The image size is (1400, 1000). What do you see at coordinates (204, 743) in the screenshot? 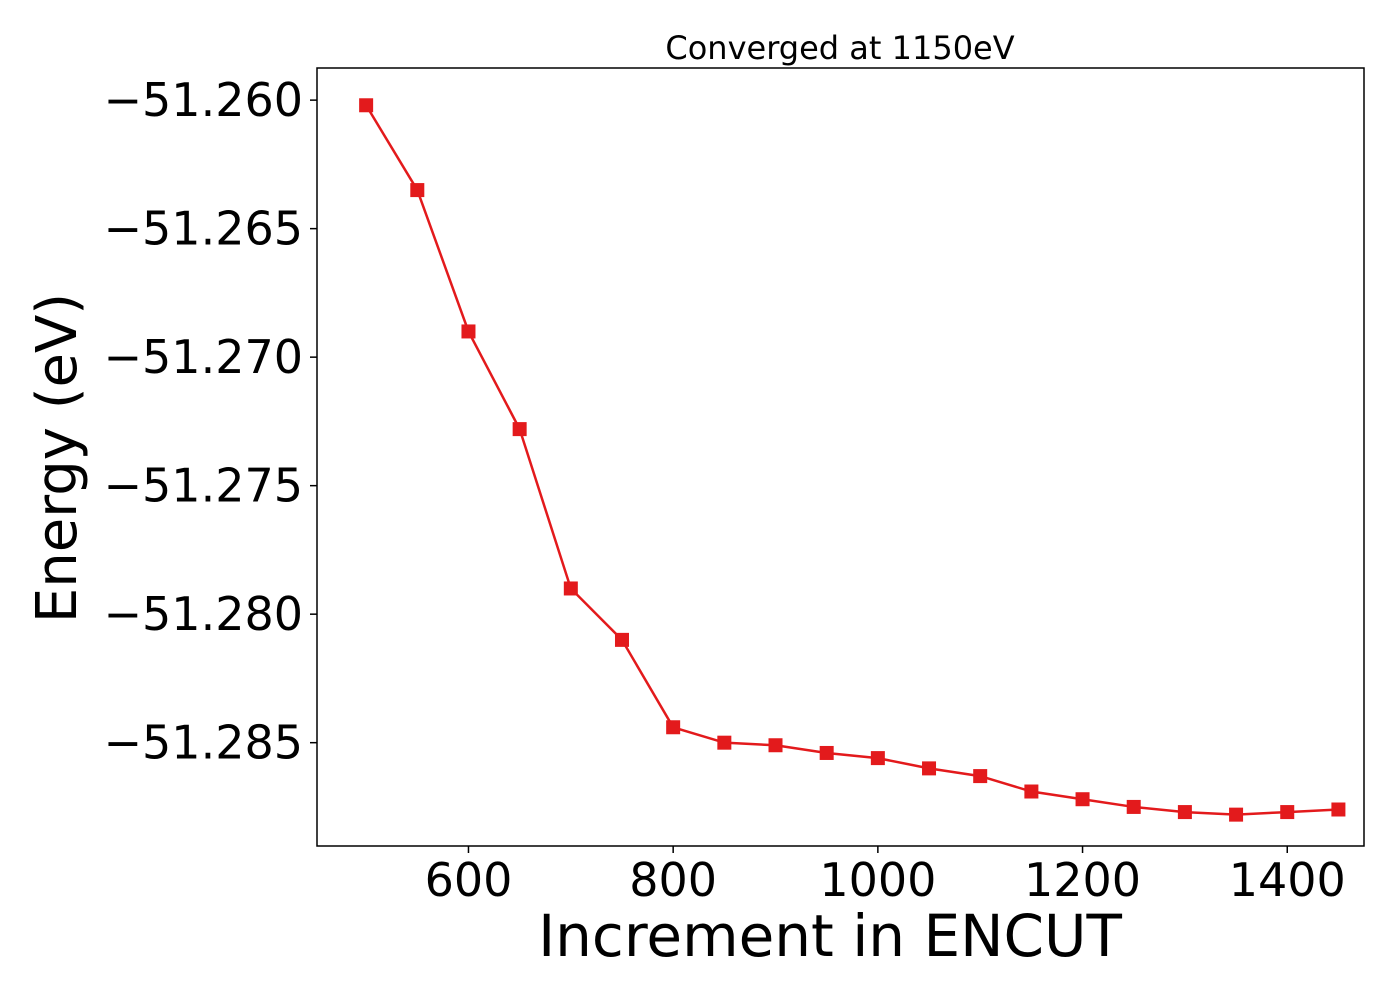
I see `y-tick-label: −51.285` at bounding box center [204, 743].